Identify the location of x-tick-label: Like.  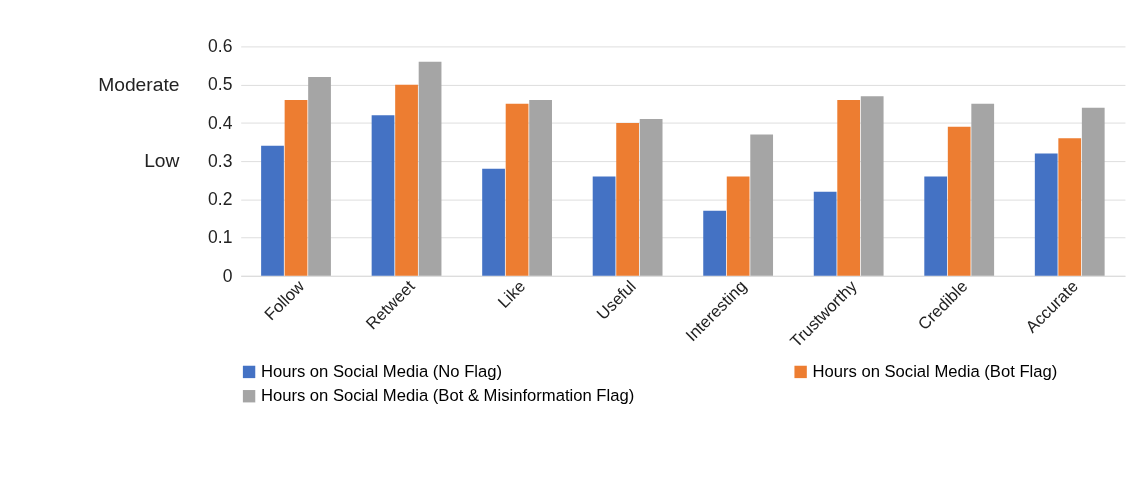
(512, 294).